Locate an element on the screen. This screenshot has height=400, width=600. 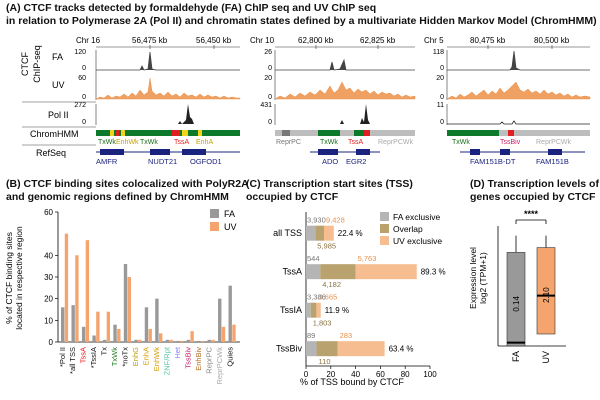
locus2-fa-min: 0 is located at coordinates (270, 68).